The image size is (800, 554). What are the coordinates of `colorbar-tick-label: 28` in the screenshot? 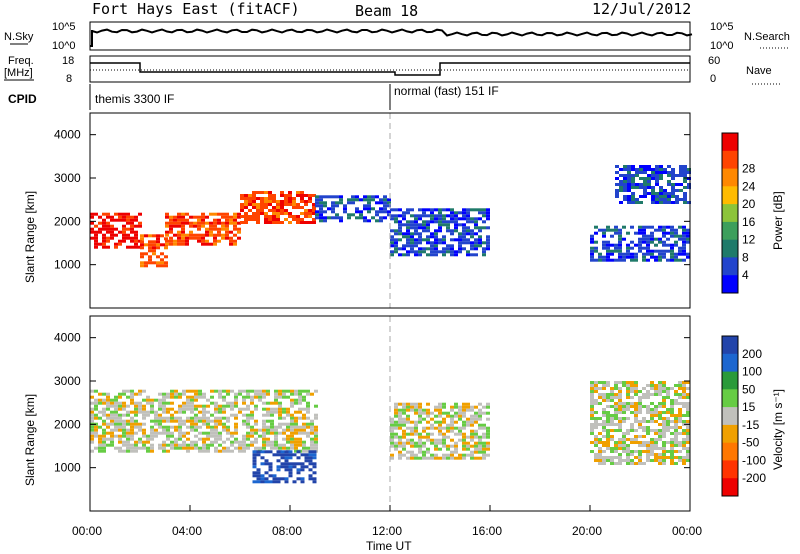 It's located at (749, 169).